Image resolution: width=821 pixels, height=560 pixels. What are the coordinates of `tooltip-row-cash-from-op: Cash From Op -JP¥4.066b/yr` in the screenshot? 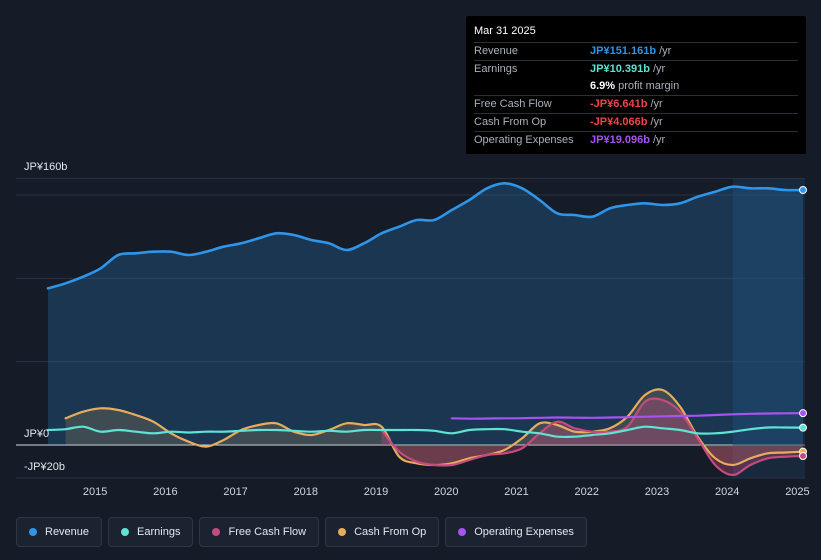 It's located at (636, 122).